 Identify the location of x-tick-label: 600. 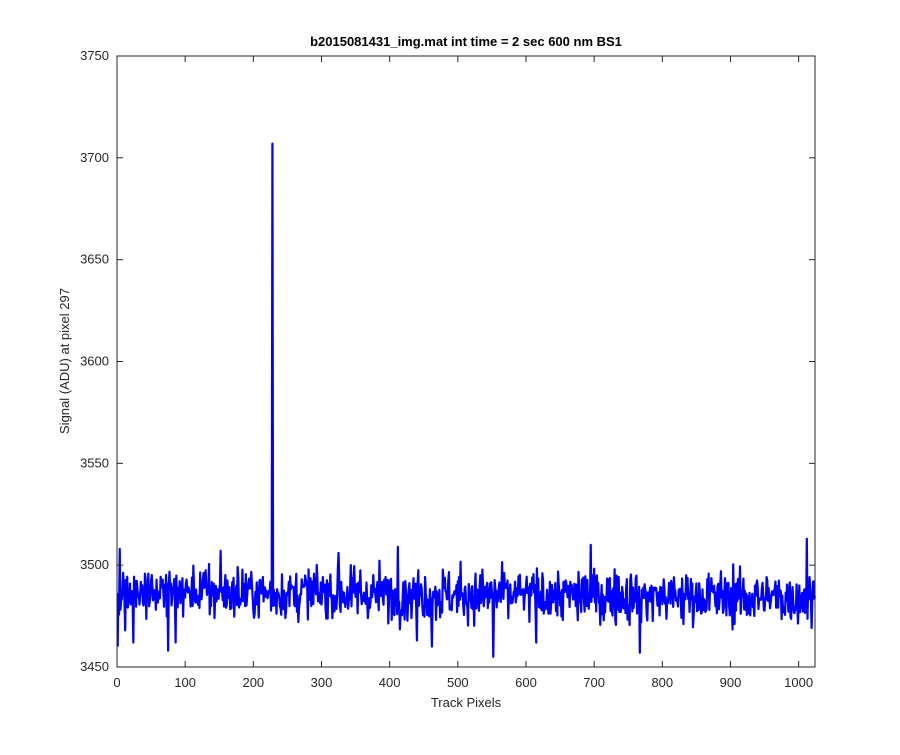
(526, 682).